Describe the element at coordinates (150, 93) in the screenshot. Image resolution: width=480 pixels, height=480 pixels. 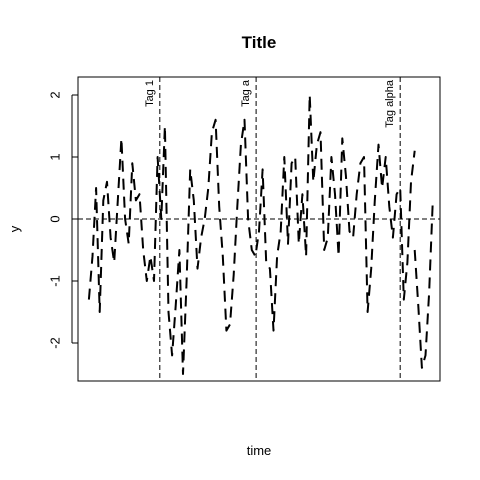
I see `tag-label: Tag 1` at that location.